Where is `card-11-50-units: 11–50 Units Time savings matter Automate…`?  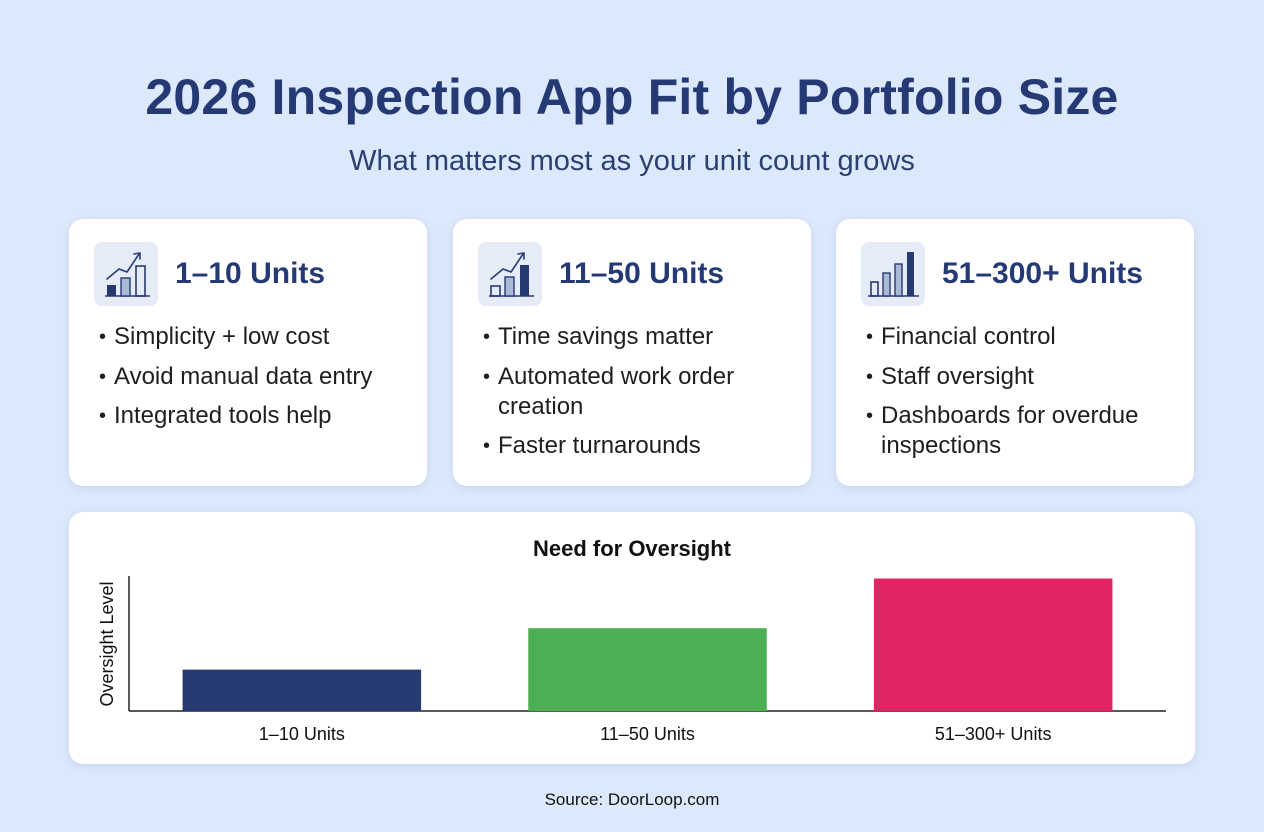
card-11-50-units: 11–50 Units Time savings matter Automate… is located at coordinates (632, 352).